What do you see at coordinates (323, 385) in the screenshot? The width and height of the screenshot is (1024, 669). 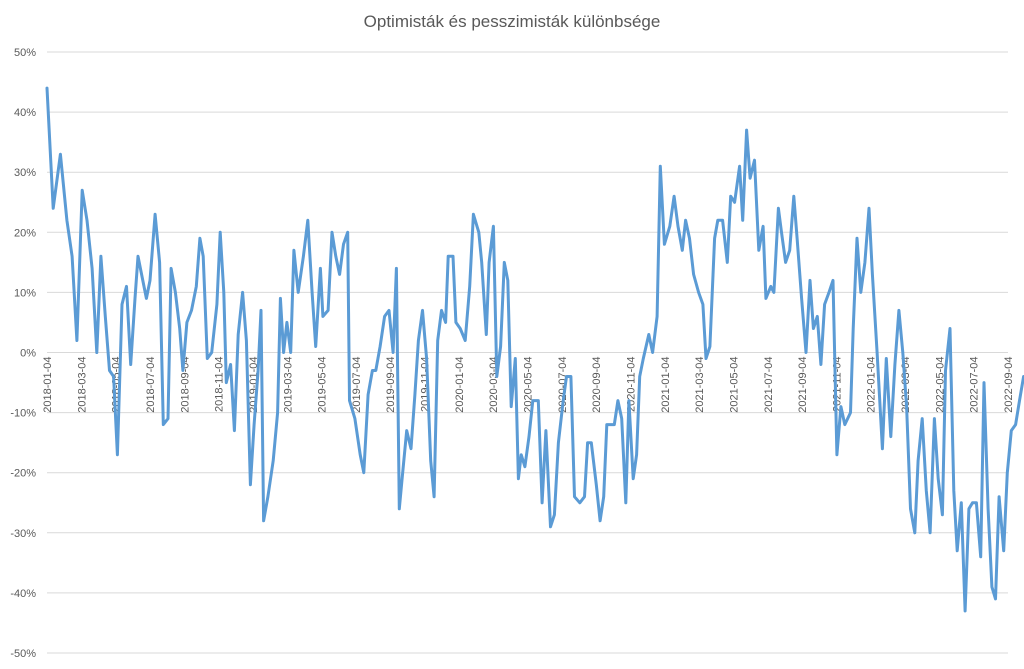 I see `x-tick-label: 2019-05-04` at bounding box center [323, 385].